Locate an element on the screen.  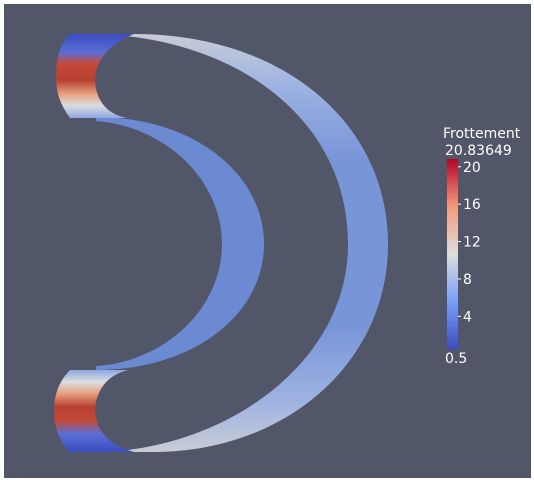
scalar-bar-gradient is located at coordinates (452, 254).